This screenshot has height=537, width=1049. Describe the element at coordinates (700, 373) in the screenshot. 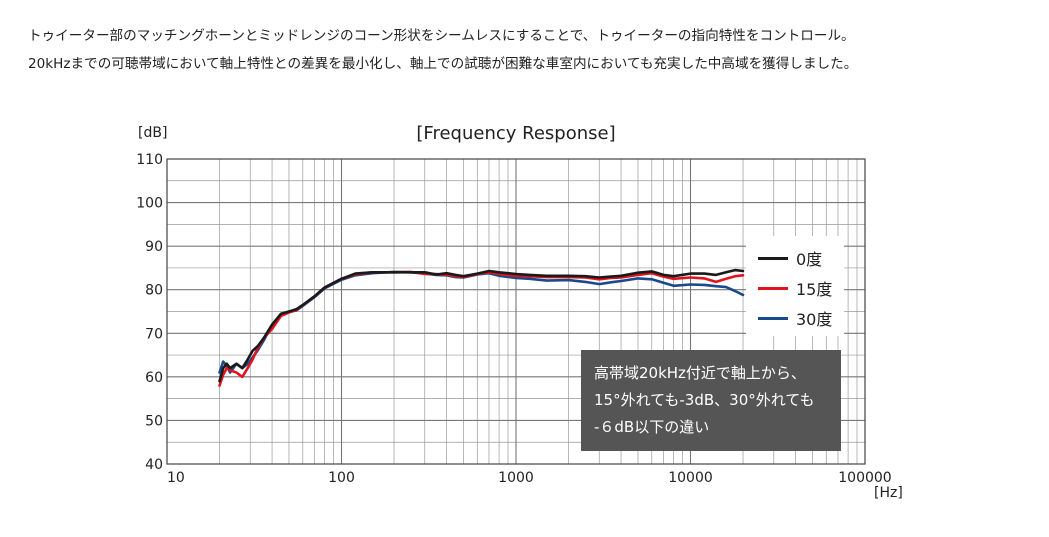

I see `annotation-line-1: 高帯域20kHz付近で軸上から、` at that location.